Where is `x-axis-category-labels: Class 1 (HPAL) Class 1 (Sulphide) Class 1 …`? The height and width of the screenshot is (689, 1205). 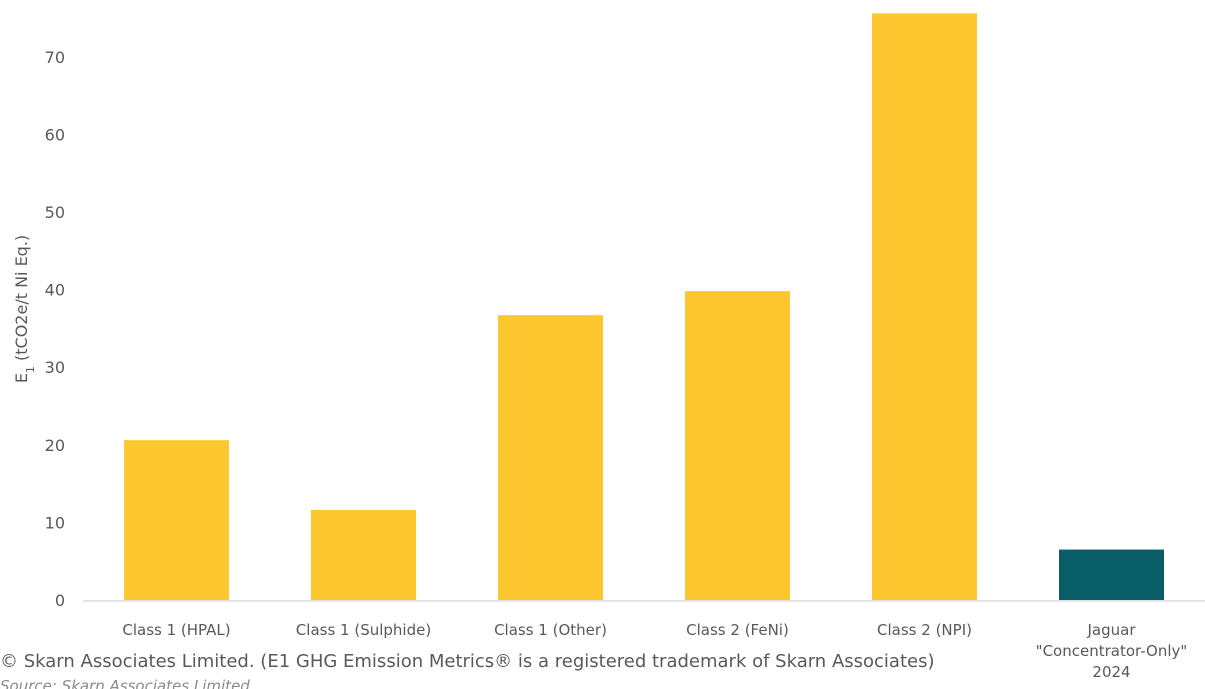 x-axis-category-labels: Class 1 (HPAL) Class 1 (Sulphide) Class 1 … is located at coordinates (654, 651).